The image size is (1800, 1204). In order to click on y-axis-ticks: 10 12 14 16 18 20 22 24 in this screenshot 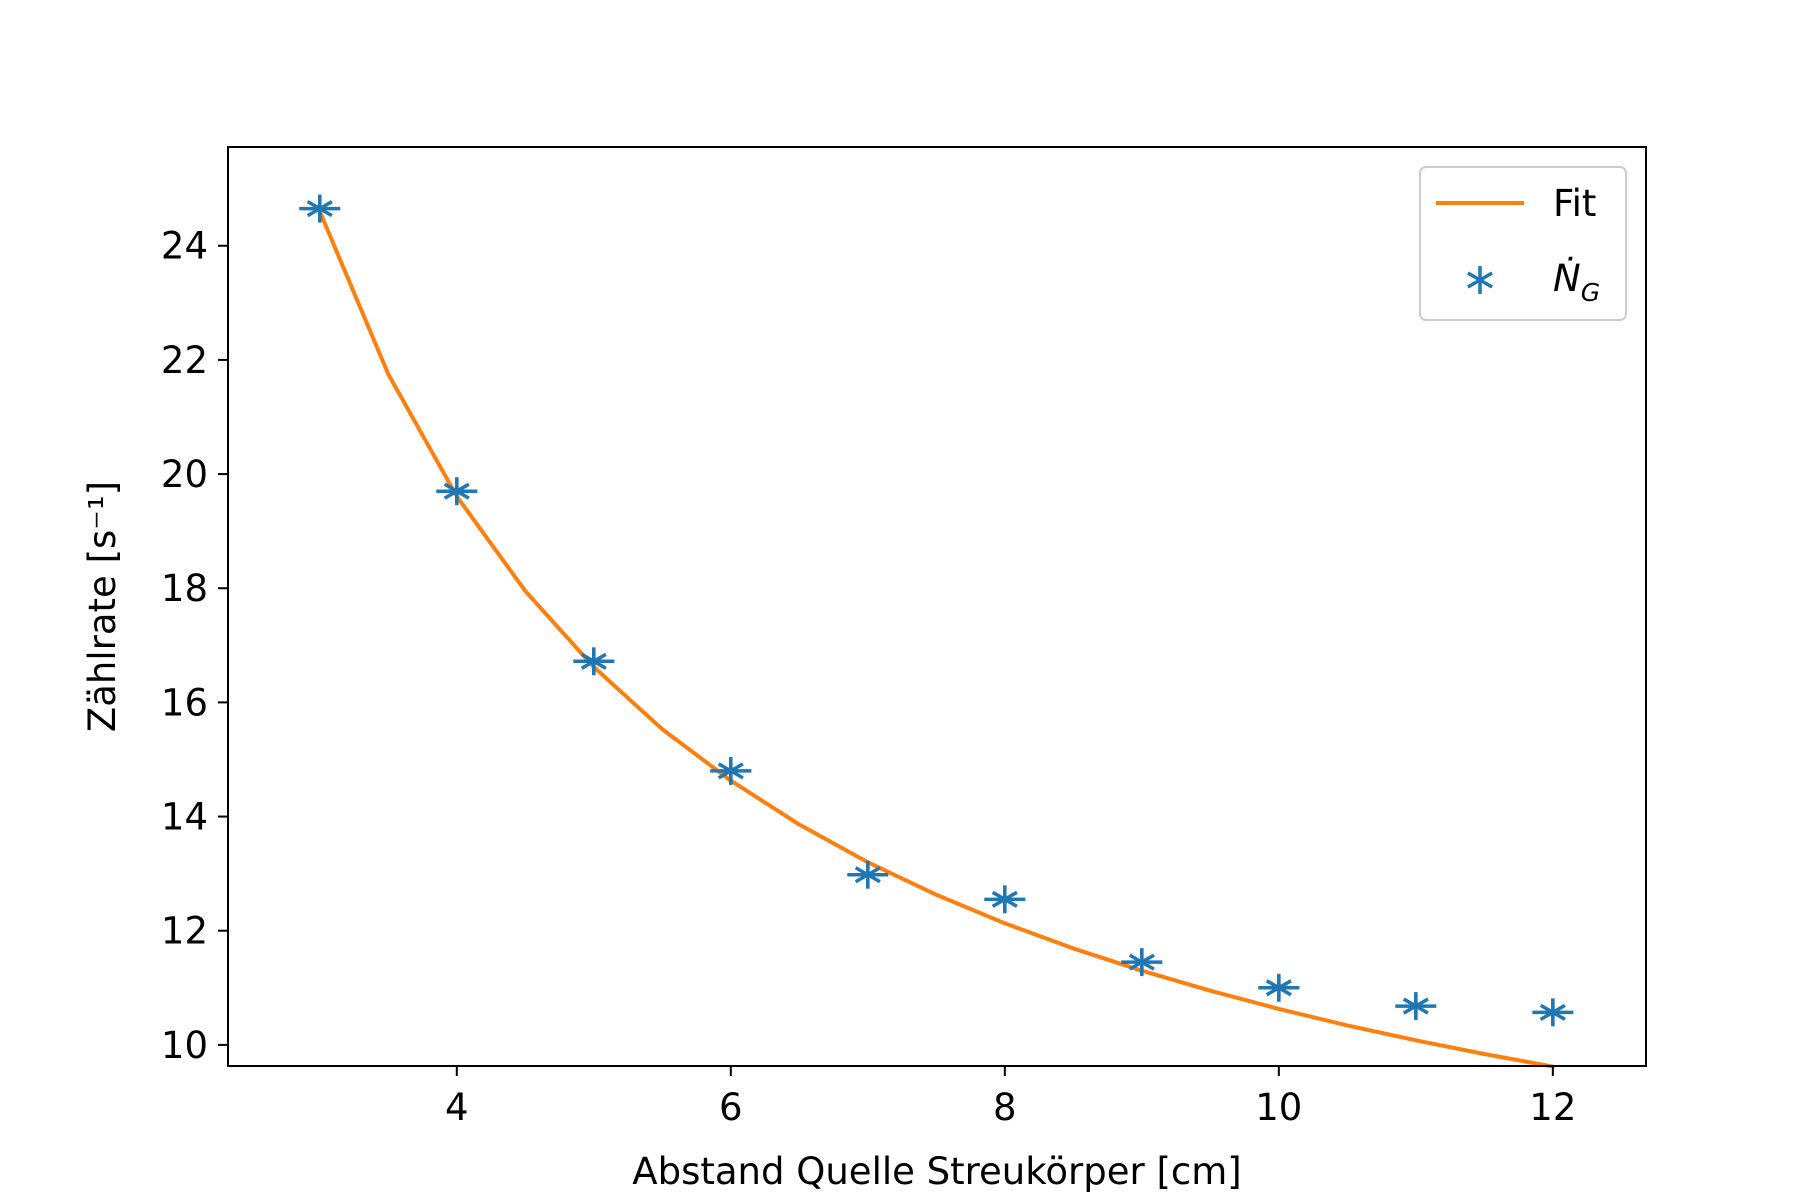, I will do `click(194, 646)`.